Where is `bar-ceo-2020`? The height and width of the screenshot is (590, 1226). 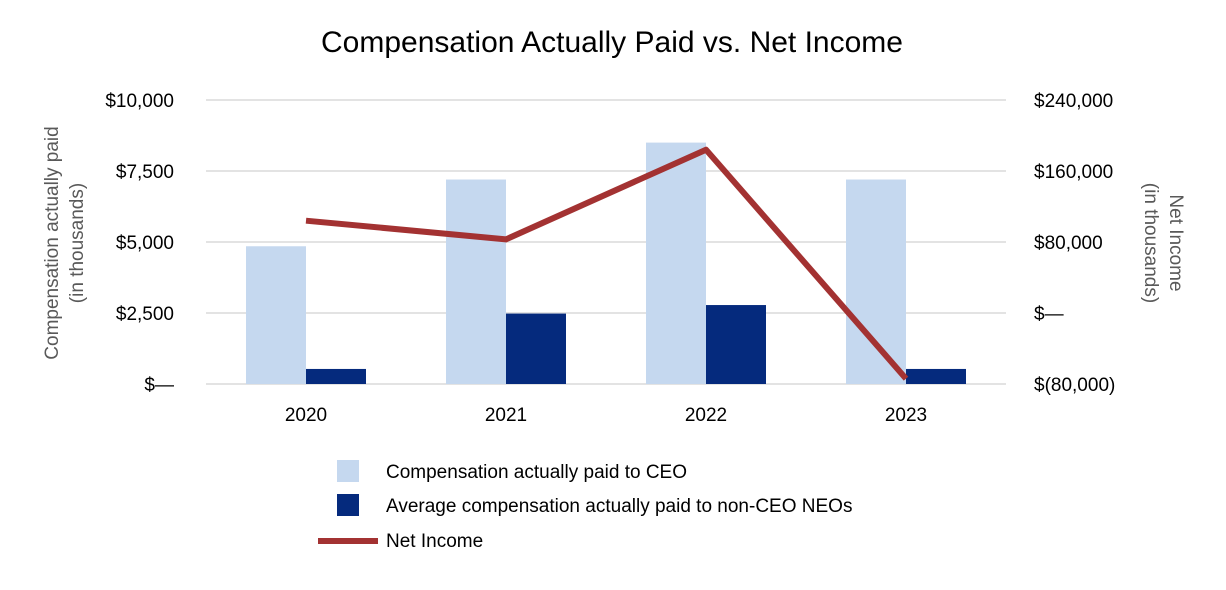 bar-ceo-2020 is located at coordinates (276, 315).